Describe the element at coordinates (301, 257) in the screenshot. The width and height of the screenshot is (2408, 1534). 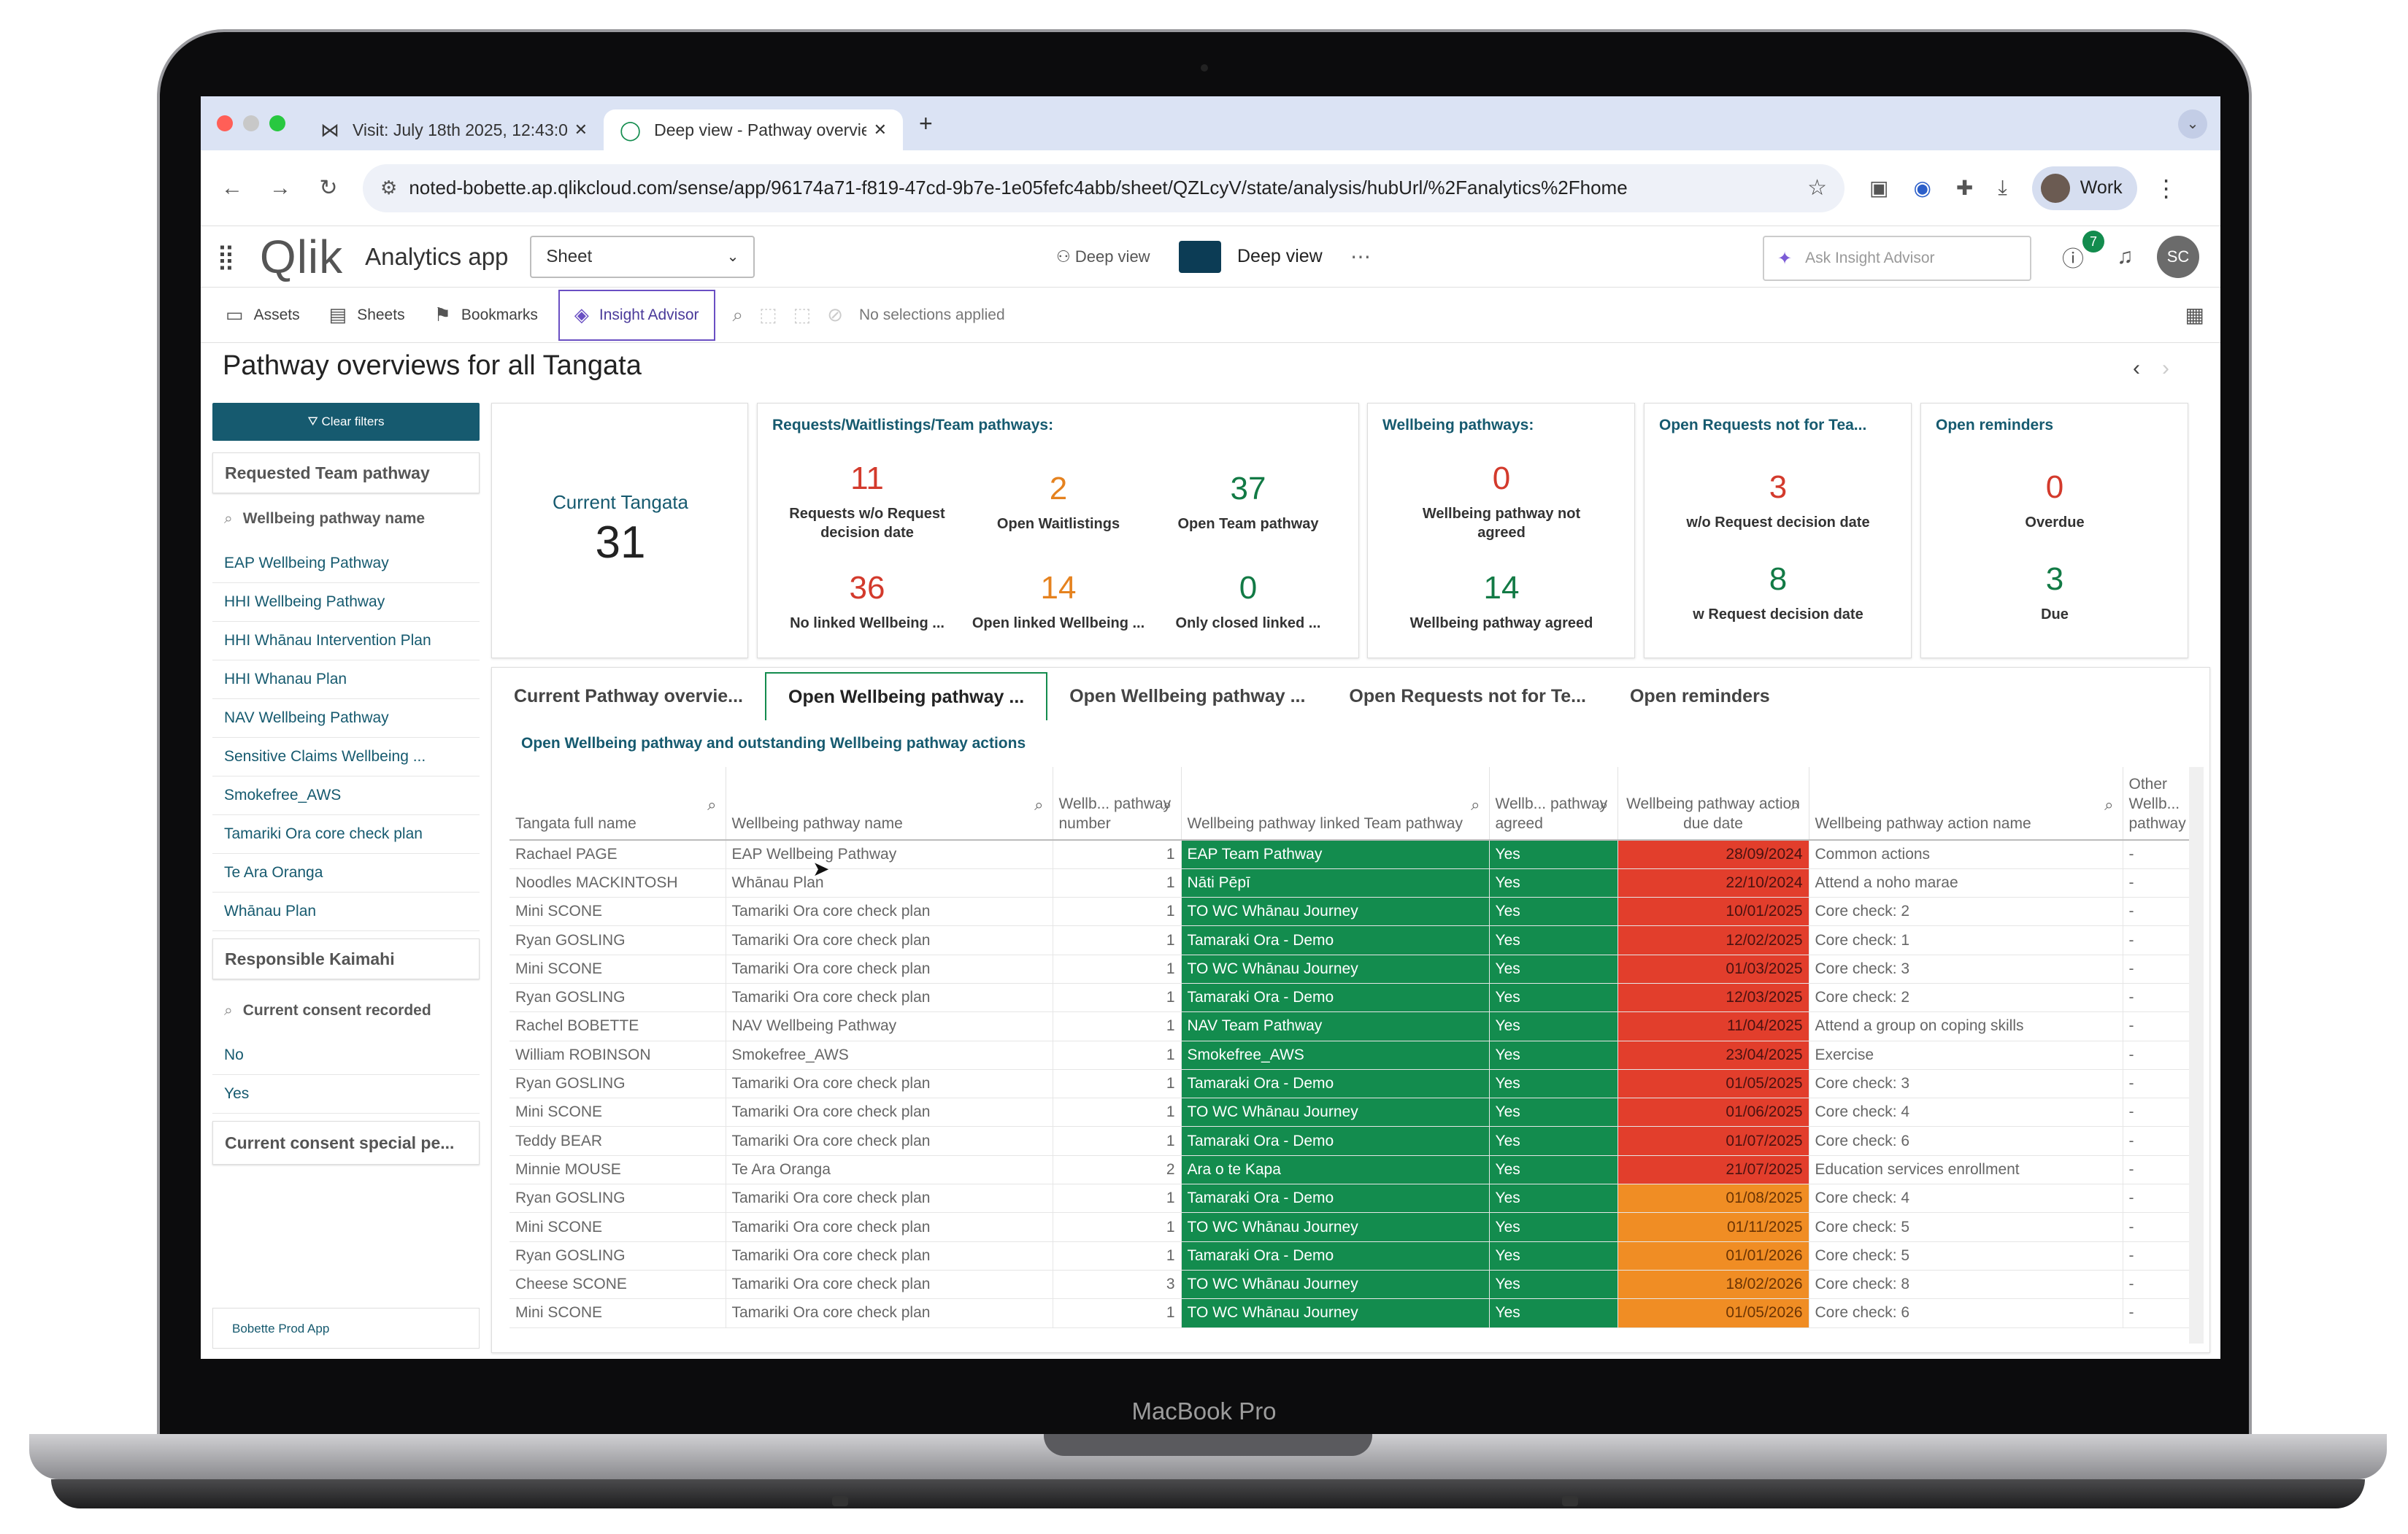
I see `qlik-logo: Qlik` at that location.